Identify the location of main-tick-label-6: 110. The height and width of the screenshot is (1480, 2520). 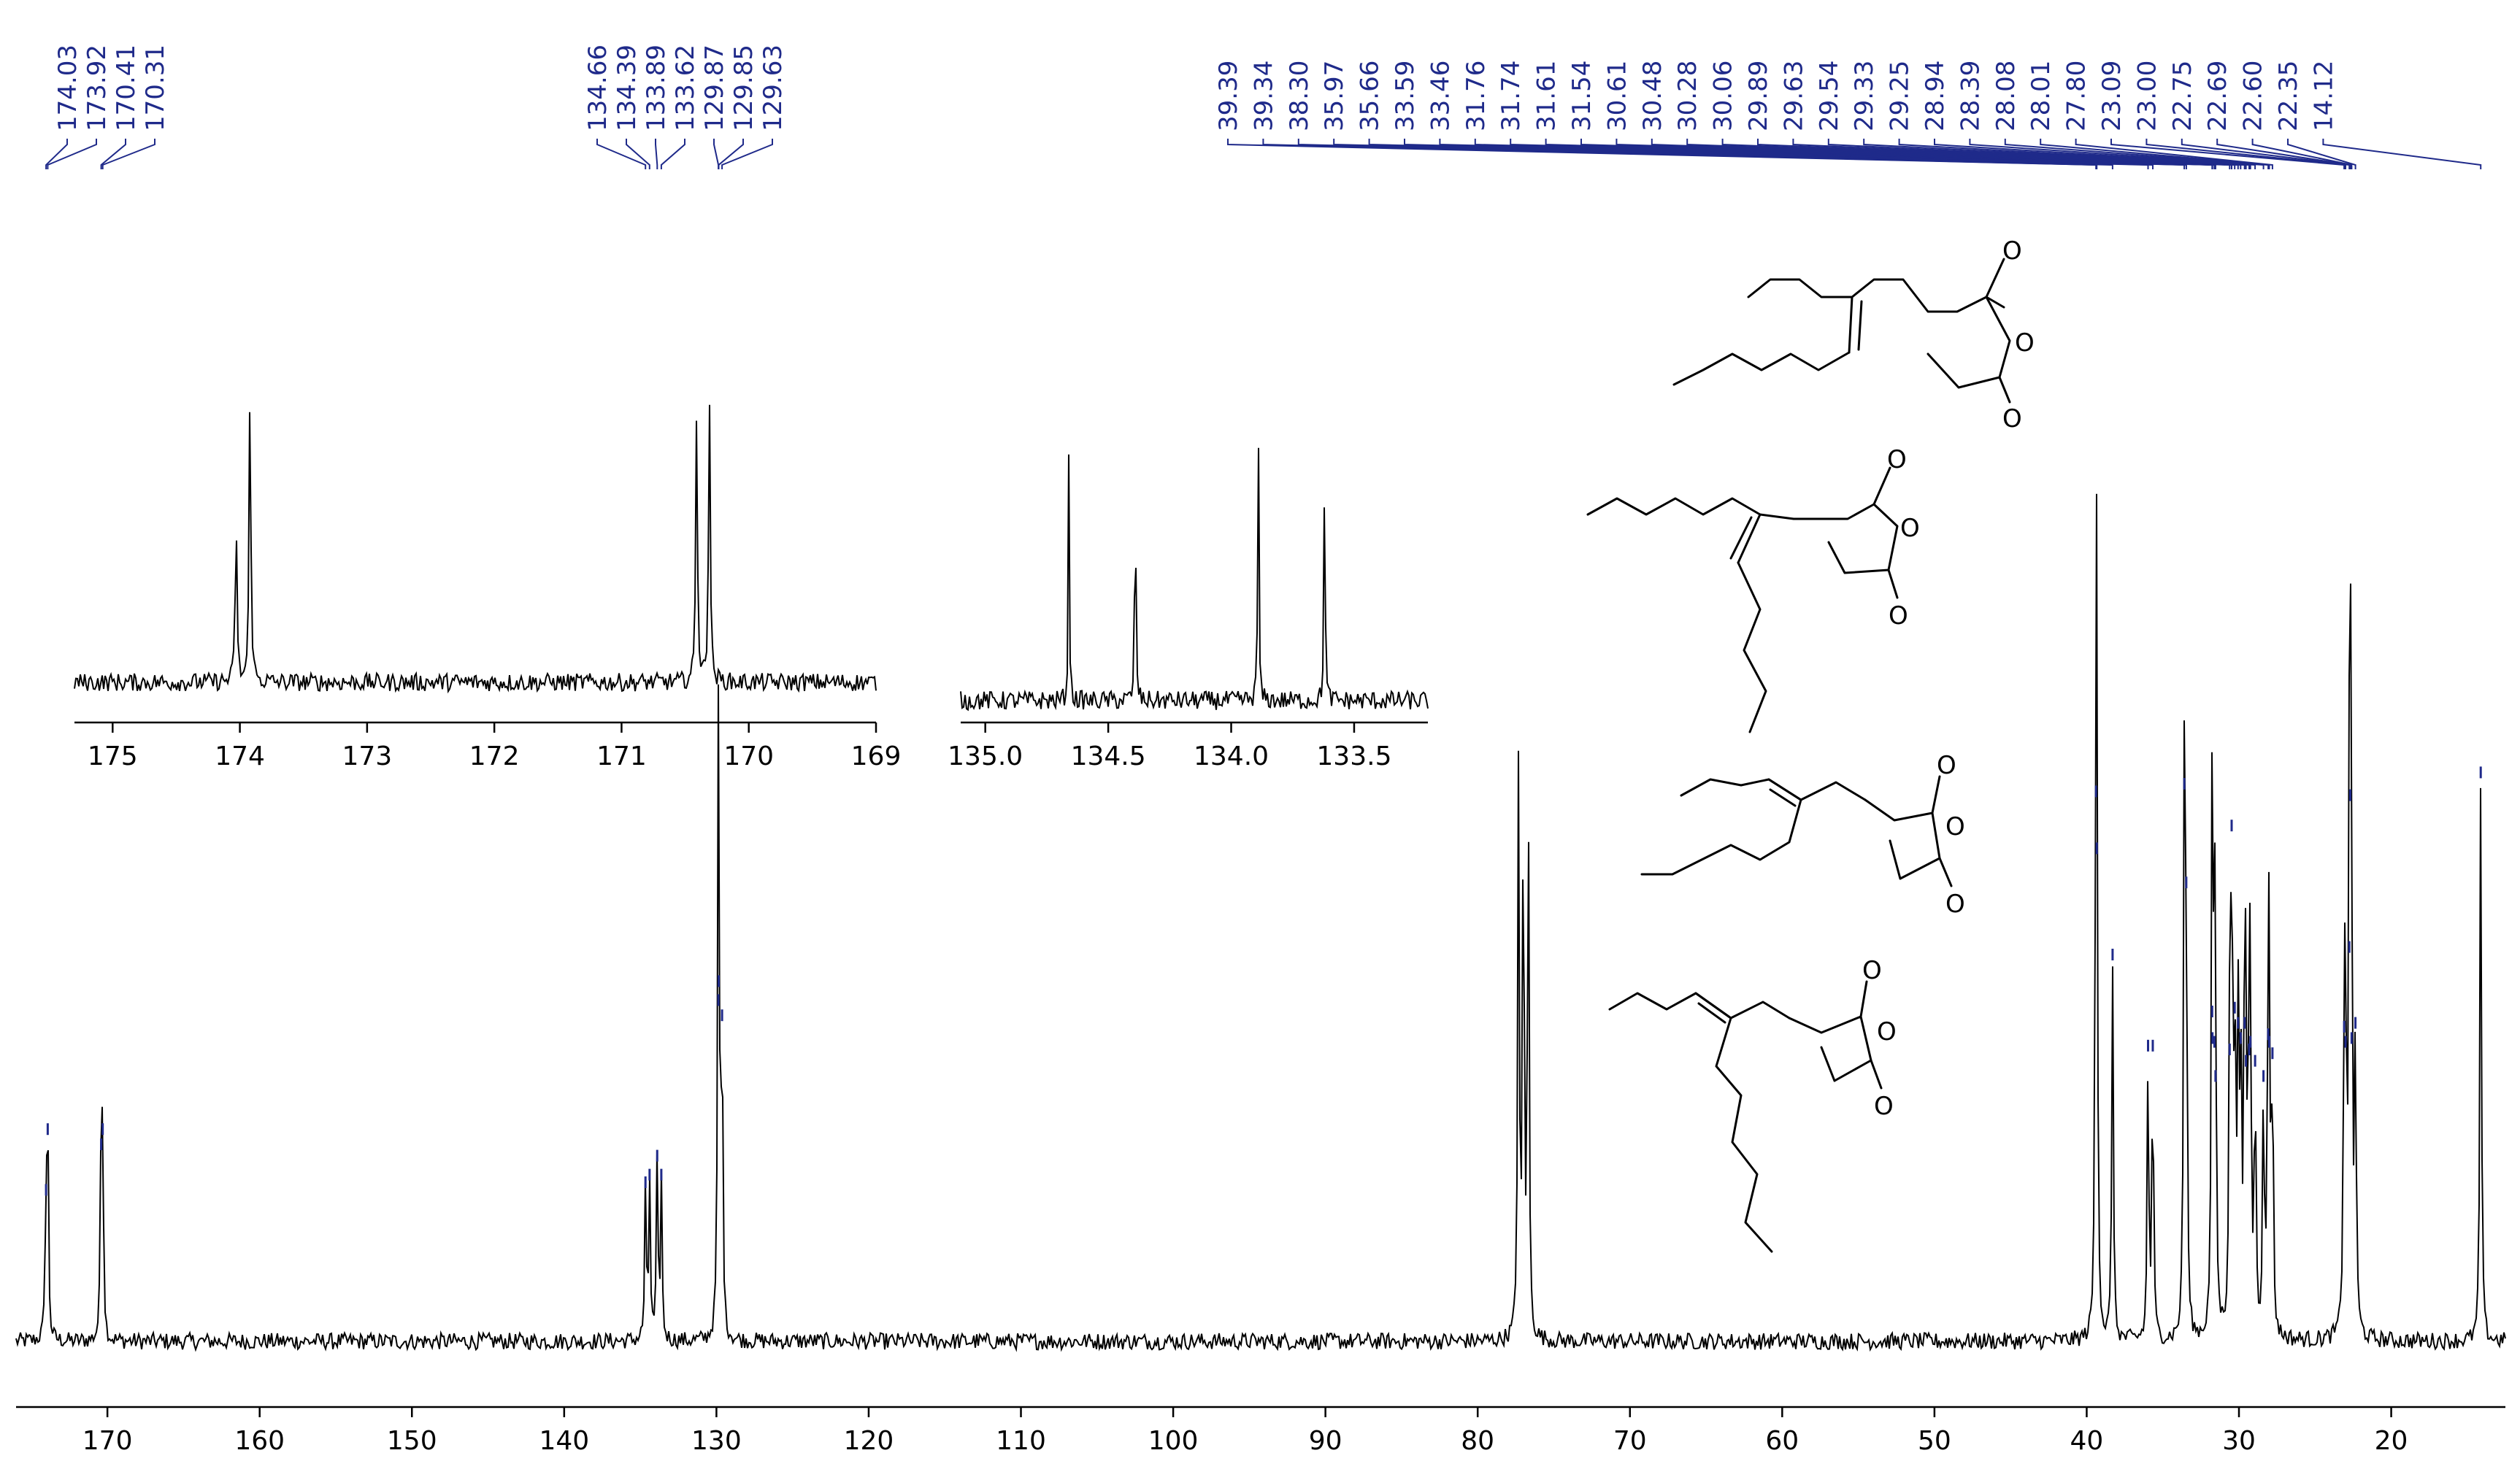
(1021, 1441).